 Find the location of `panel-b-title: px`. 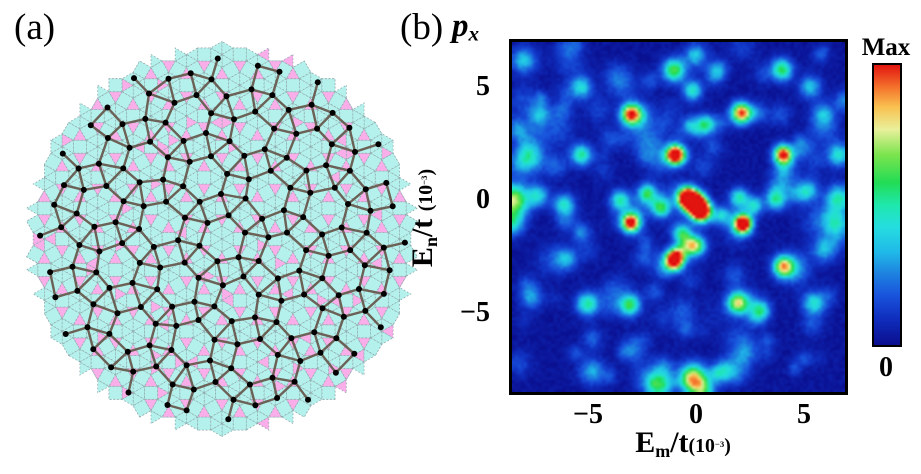

panel-b-title: px is located at coordinates (465, 27).